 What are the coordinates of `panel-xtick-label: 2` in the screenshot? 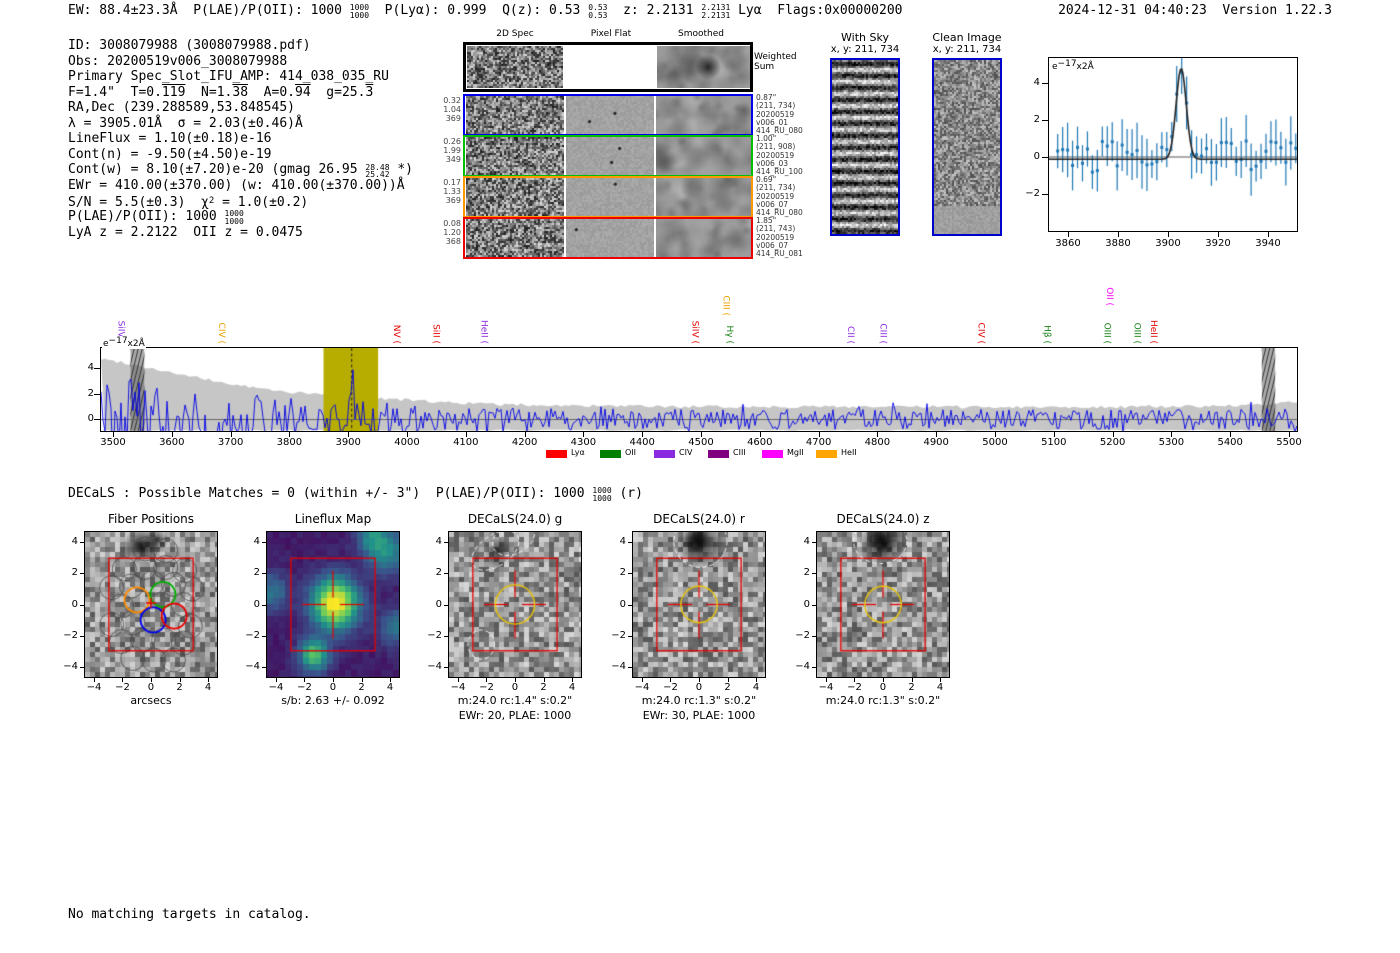 It's located at (179, 687).